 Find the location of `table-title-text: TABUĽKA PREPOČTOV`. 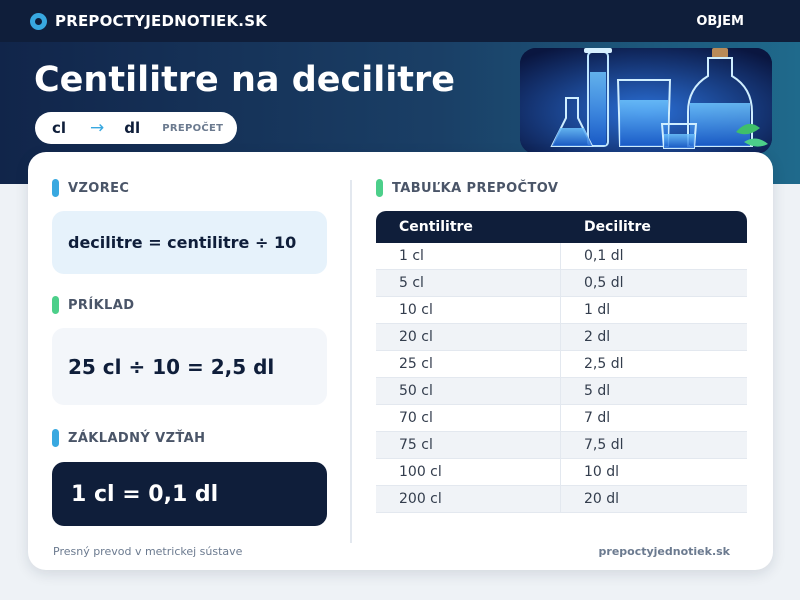

table-title-text: TABUĽKA PREPOČTOV is located at coordinates (475, 188).